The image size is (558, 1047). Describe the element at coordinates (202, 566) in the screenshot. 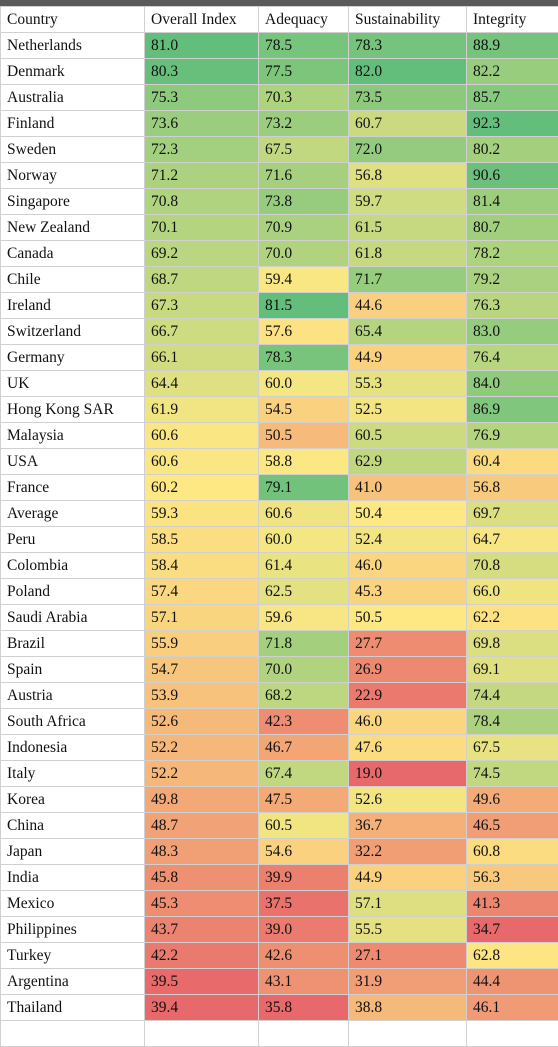

I see `cell-overall-index: 58.4` at that location.